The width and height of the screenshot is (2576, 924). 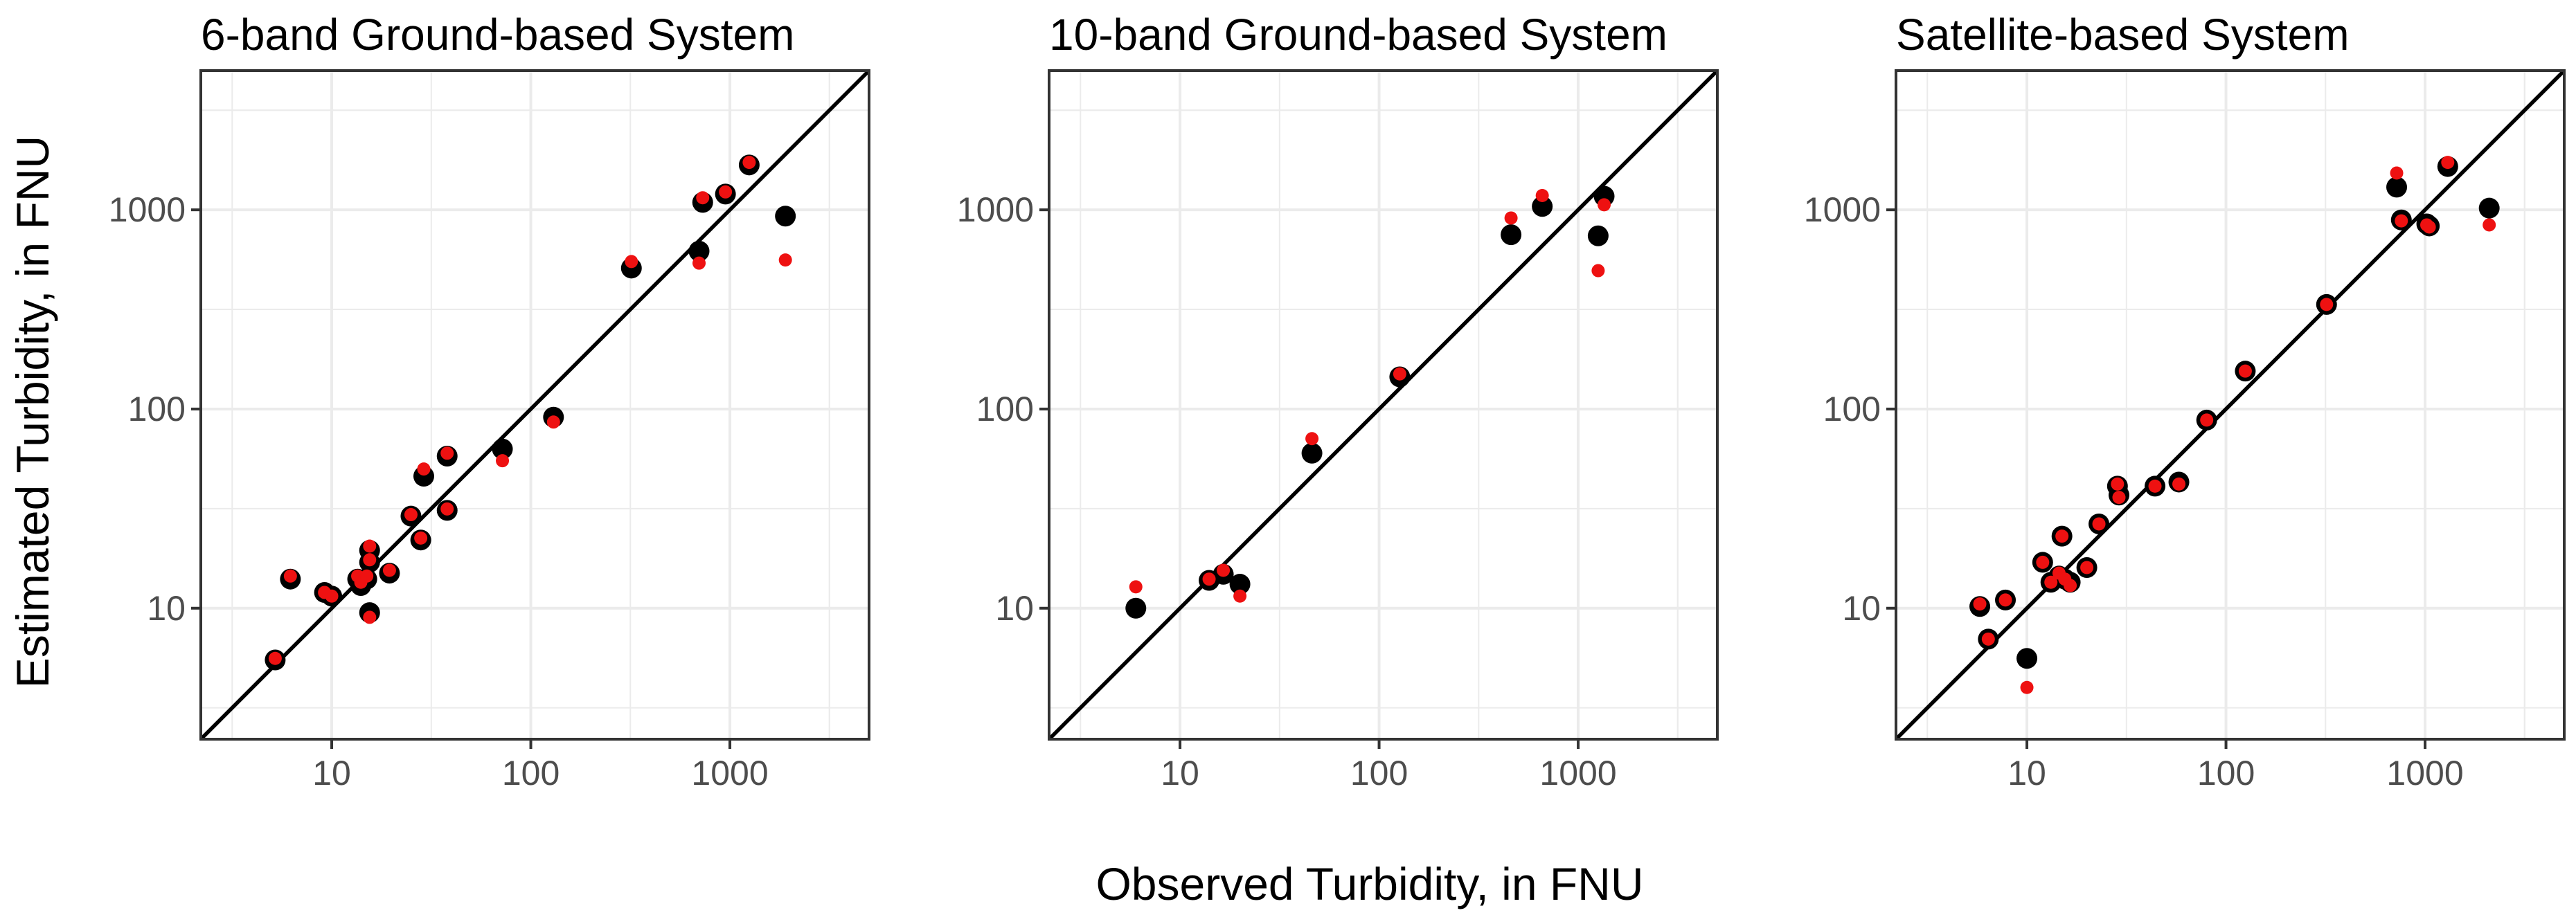 What do you see at coordinates (1358, 35) in the screenshot?
I see `panel-title: 10-band Ground-based System` at bounding box center [1358, 35].